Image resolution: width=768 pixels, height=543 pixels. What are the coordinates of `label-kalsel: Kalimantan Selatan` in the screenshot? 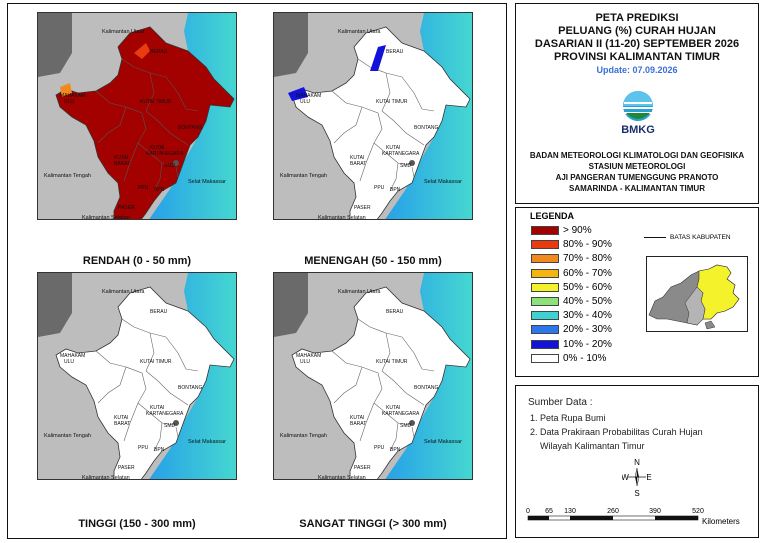 It's located at (342, 217).